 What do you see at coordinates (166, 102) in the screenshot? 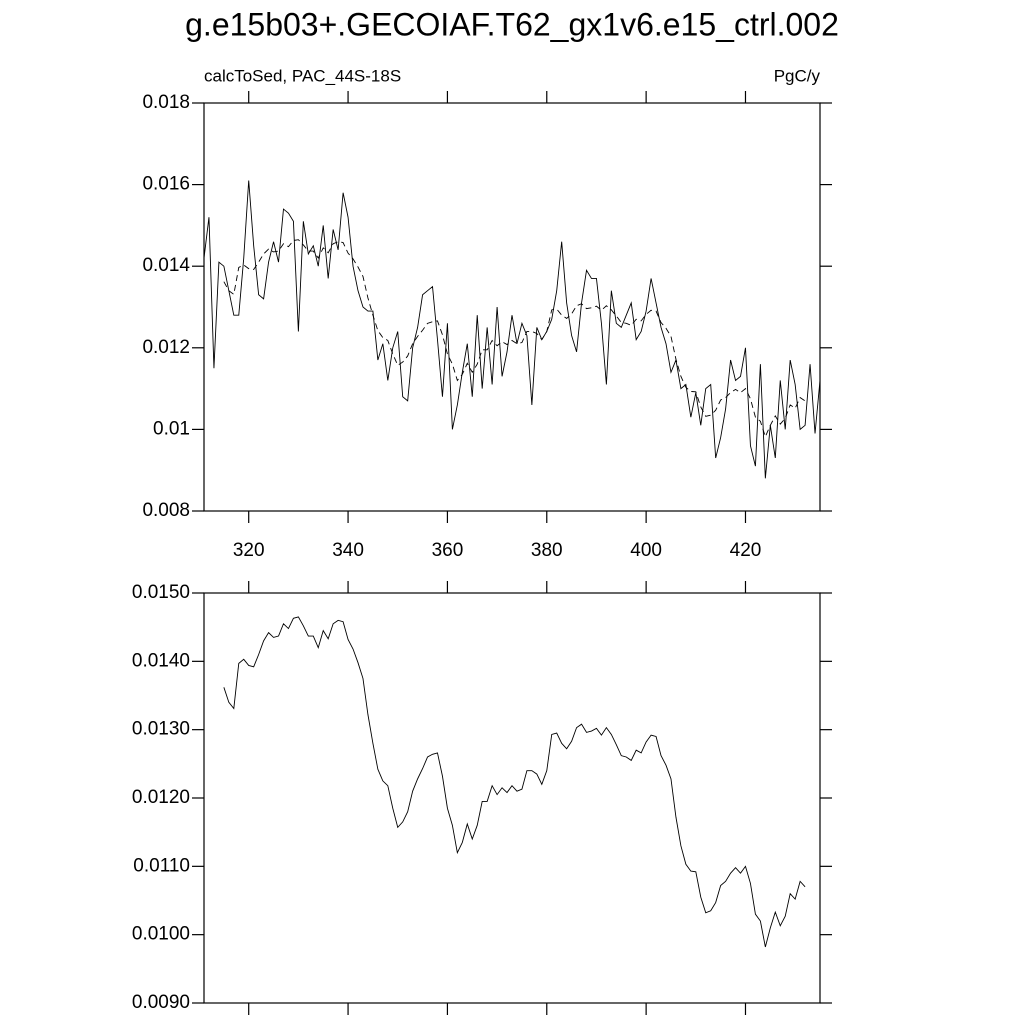
I see `y-tick-label: 0.018` at bounding box center [166, 102].